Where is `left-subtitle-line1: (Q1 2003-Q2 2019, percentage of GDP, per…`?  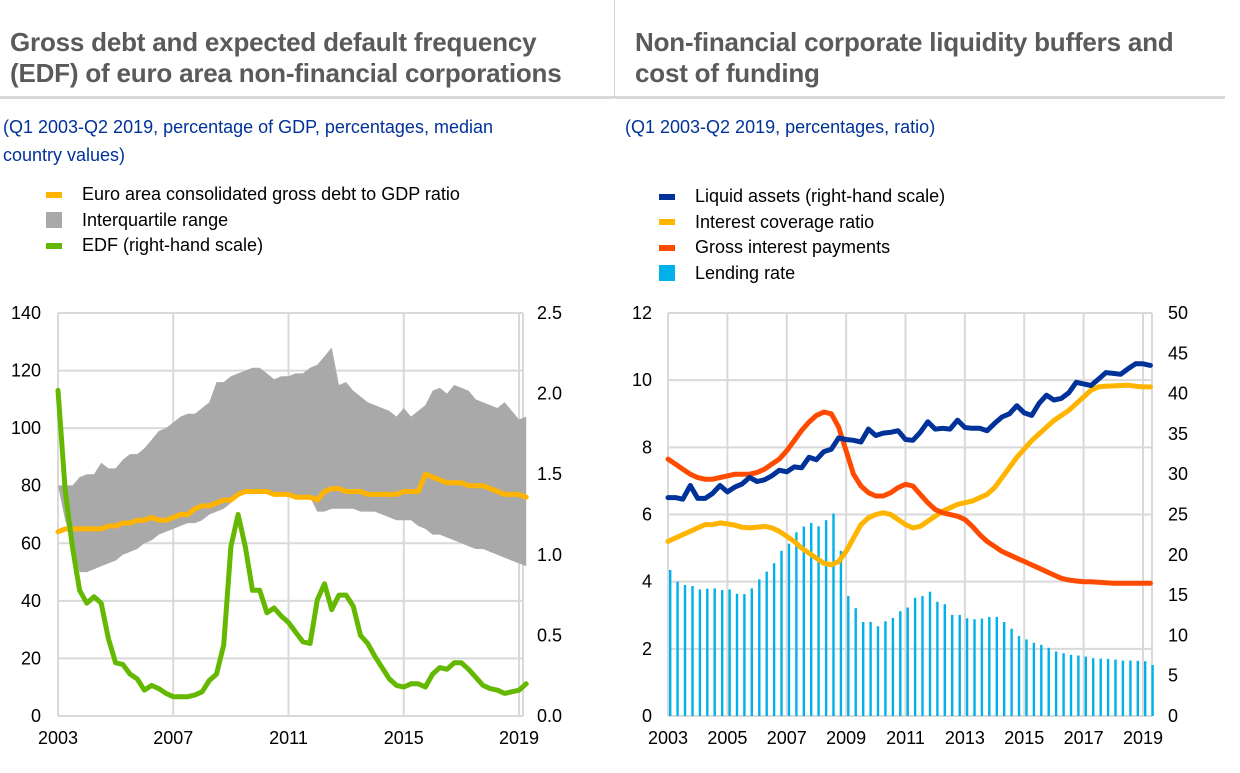 left-subtitle-line1: (Q1 2003-Q2 2019, percentage of GDP, per… is located at coordinates (248, 127).